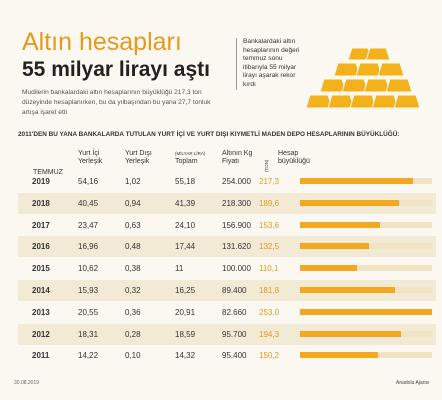  Describe the element at coordinates (363, 78) in the screenshot. I see `gold-bars` at that location.